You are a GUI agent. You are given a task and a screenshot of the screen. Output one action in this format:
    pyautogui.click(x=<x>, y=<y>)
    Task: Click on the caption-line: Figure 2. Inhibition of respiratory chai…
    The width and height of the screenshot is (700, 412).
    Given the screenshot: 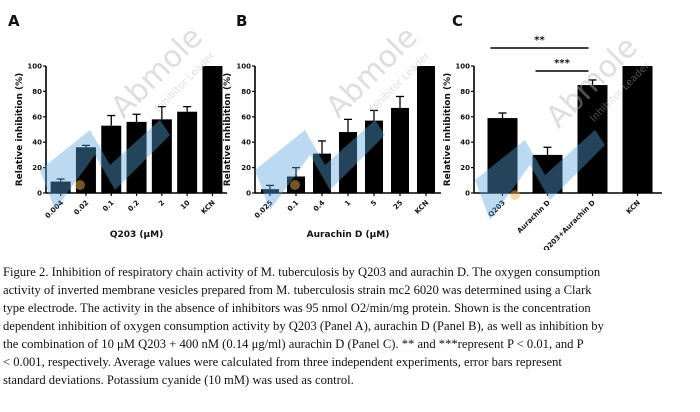 What is the action you would take?
    pyautogui.click(x=302, y=272)
    